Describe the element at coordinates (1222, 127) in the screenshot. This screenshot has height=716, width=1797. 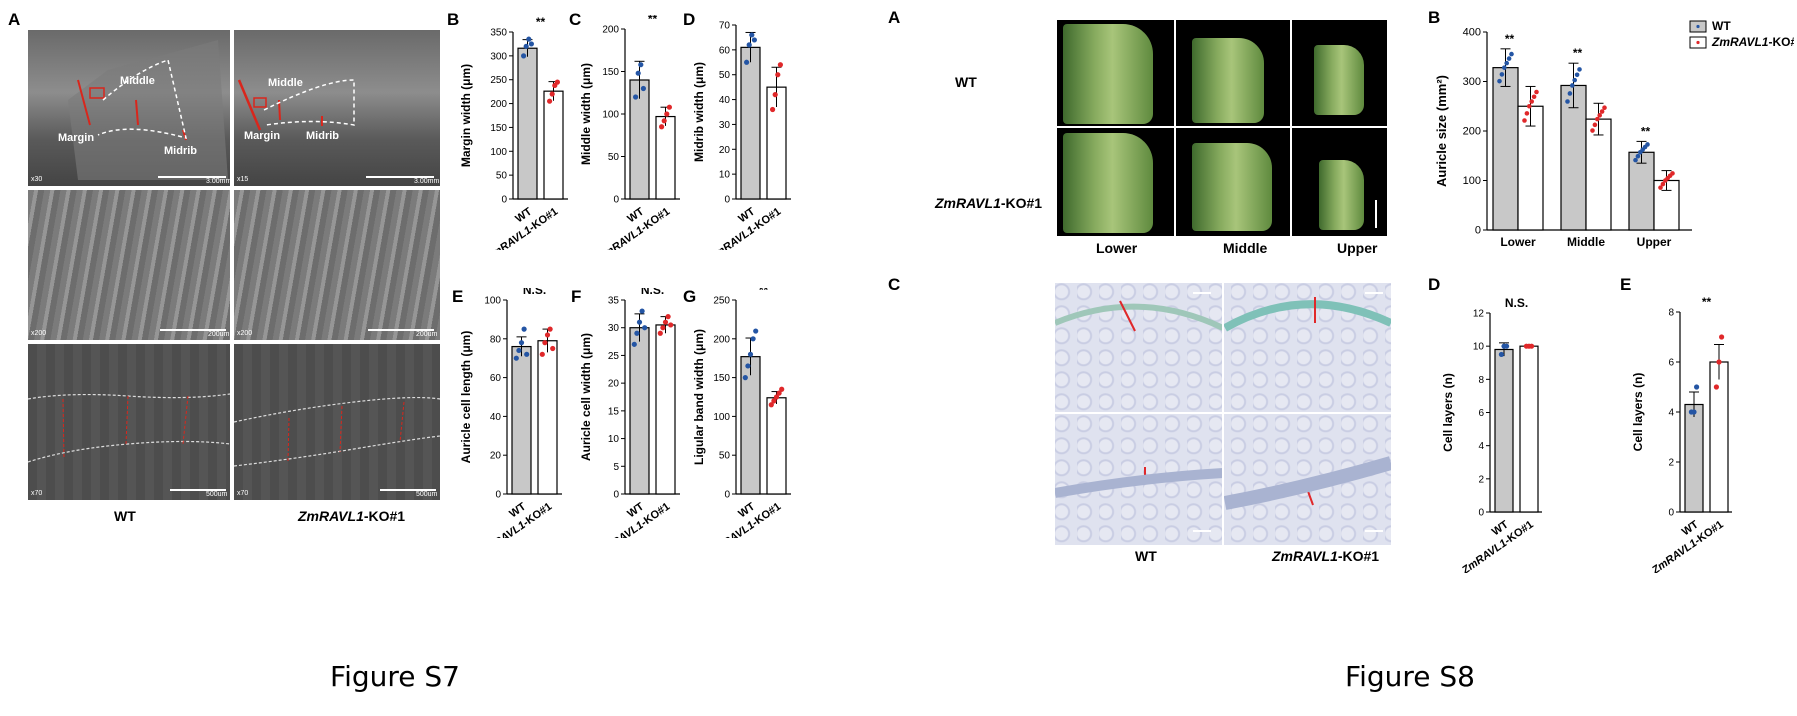
I see `grid-divider` at that location.